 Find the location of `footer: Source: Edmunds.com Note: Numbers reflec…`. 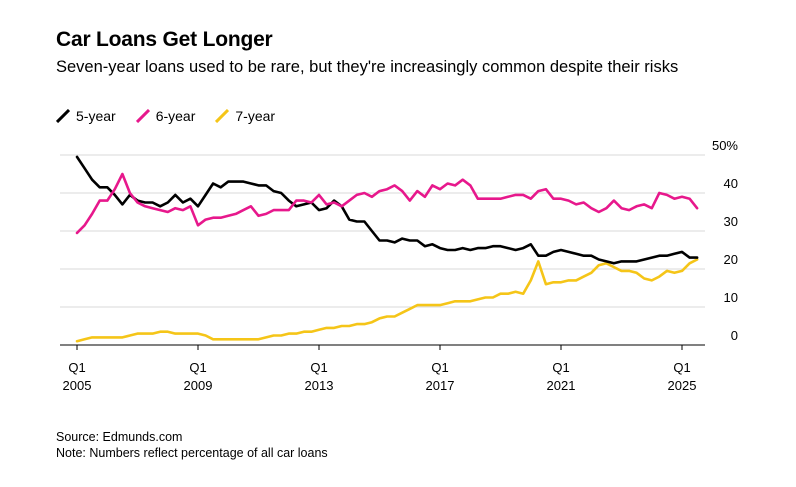

footer: Source: Edmunds.com Note: Numbers reflec… is located at coordinates (192, 445).